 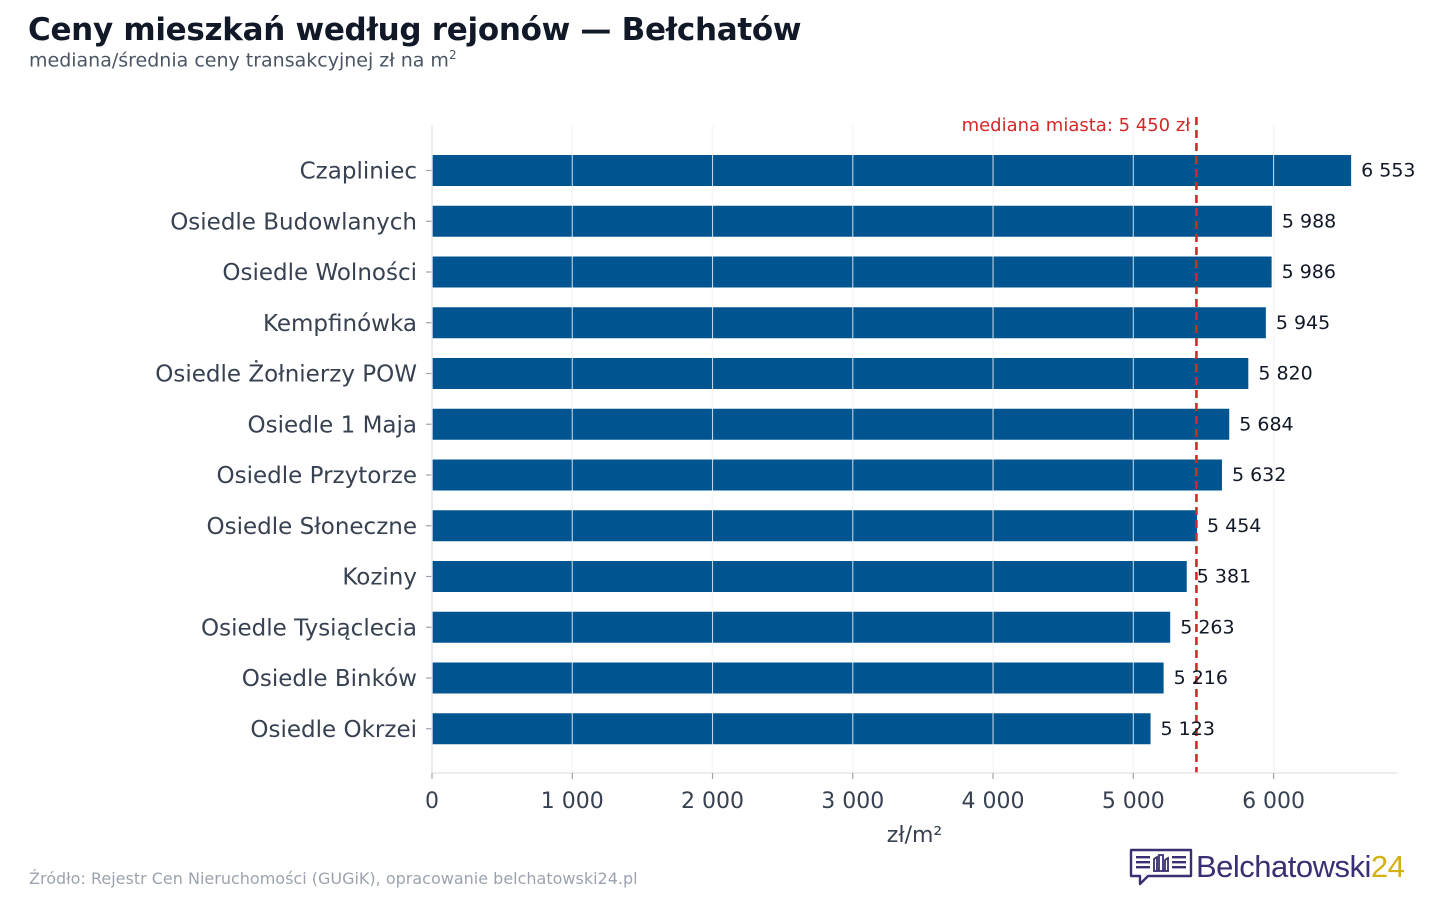 What do you see at coordinates (993, 801) in the screenshot?
I see `x-tick-label: 4 000` at bounding box center [993, 801].